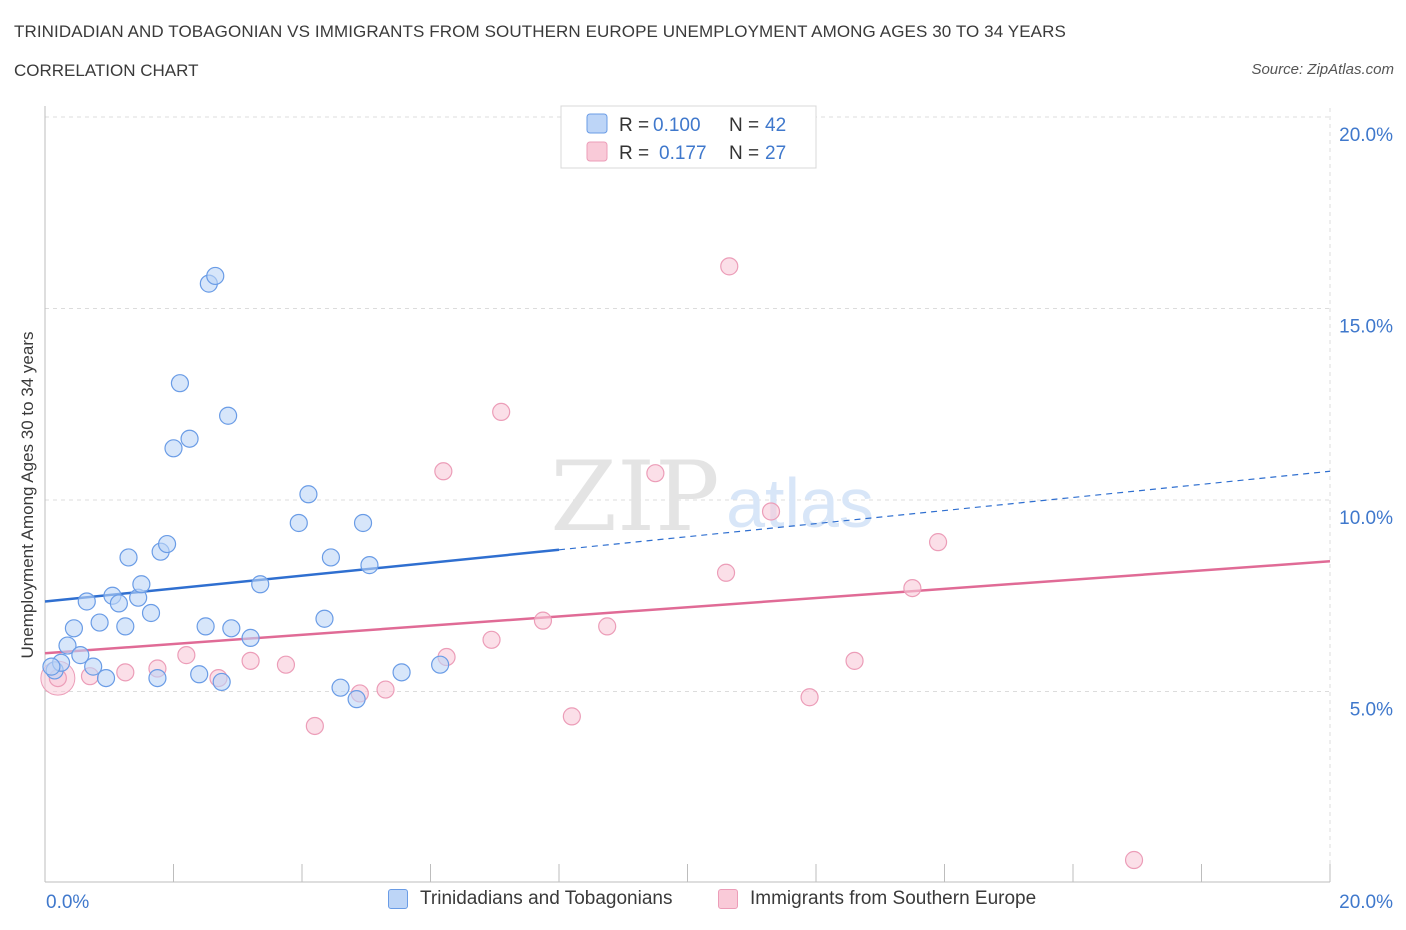  Describe the element at coordinates (893, 898) in the screenshot. I see `legend-label-southern-europe: Immigrants from Southern Europe` at that location.